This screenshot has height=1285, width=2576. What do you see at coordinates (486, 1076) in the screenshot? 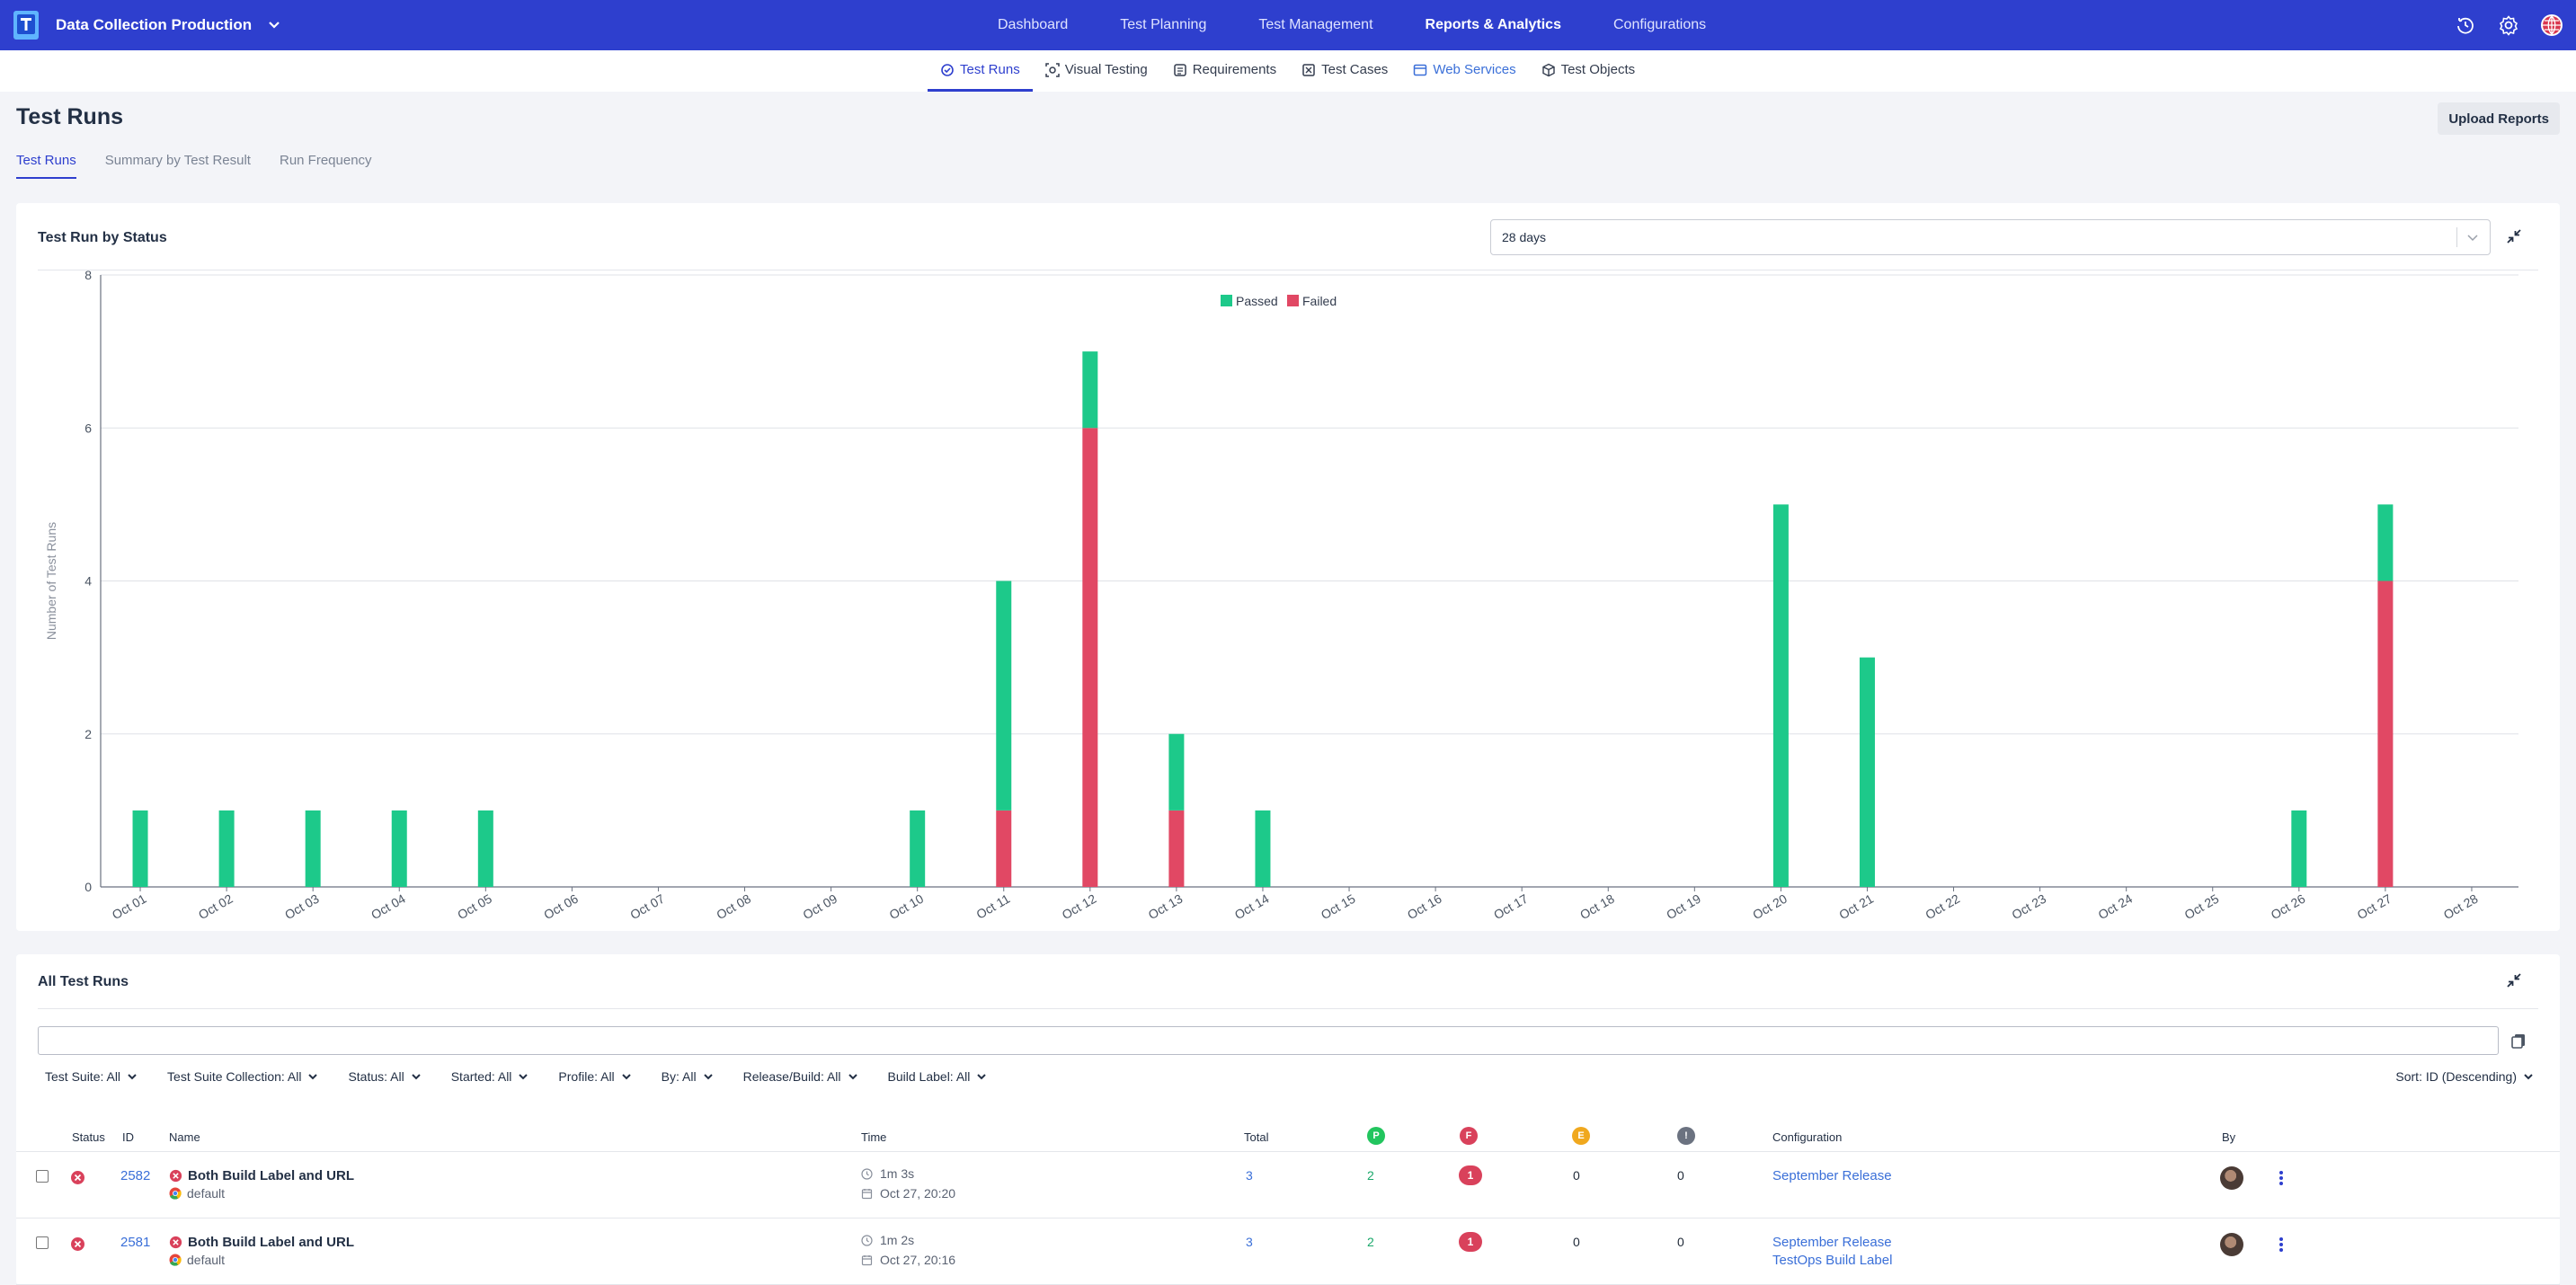
I see `filter-started: Started: All` at bounding box center [486, 1076].